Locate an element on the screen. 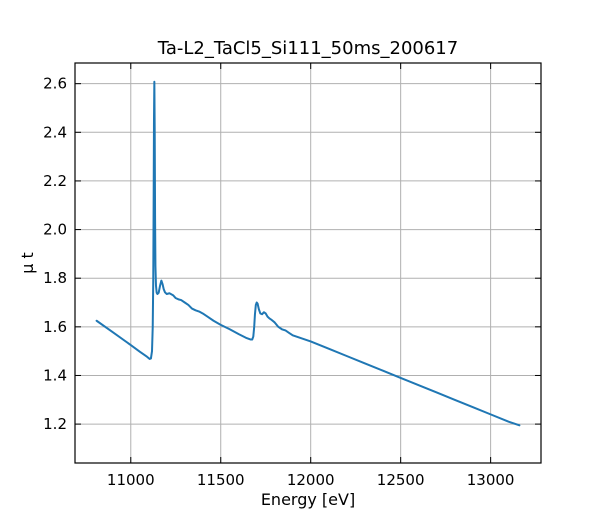 This screenshot has width=600, height=520. y-tick-label: 2.6 is located at coordinates (55, 84).